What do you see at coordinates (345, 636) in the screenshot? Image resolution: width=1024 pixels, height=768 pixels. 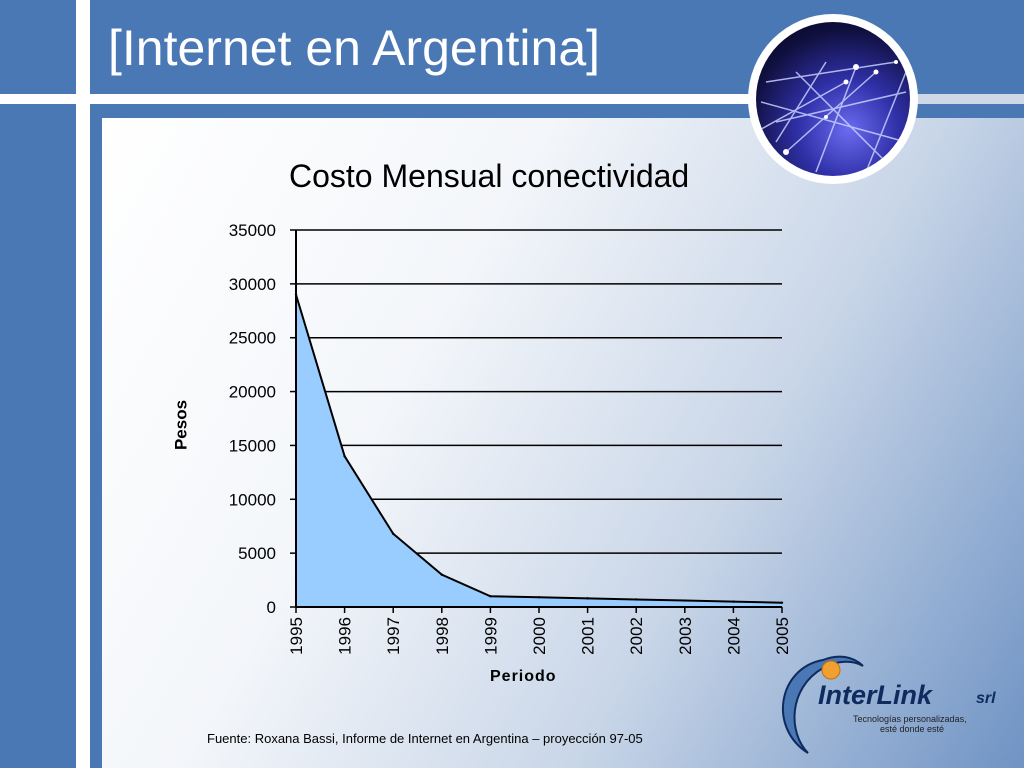 I see `x-tick-label: 1996` at bounding box center [345, 636].